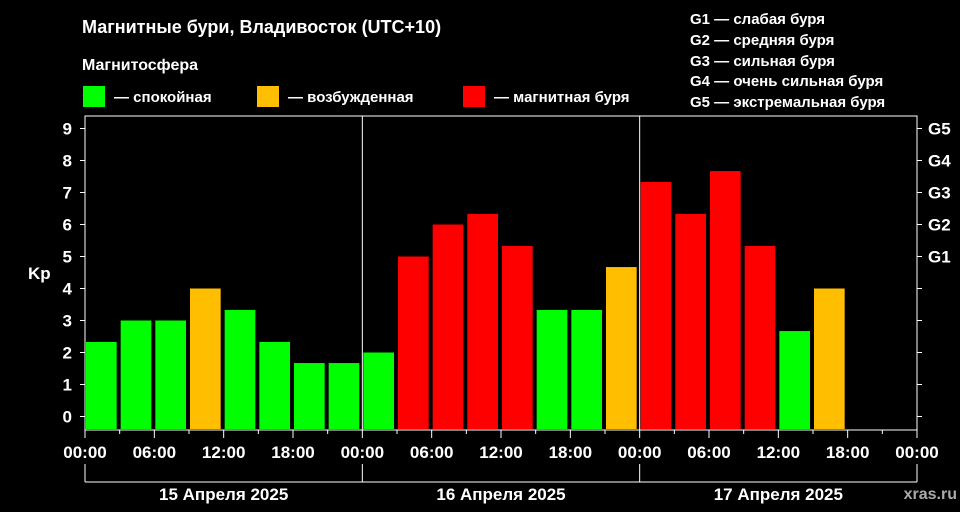 This screenshot has height=512, width=960. Describe the element at coordinates (68, 289) in the screenshot. I see `y-tick-label: 4` at that location.